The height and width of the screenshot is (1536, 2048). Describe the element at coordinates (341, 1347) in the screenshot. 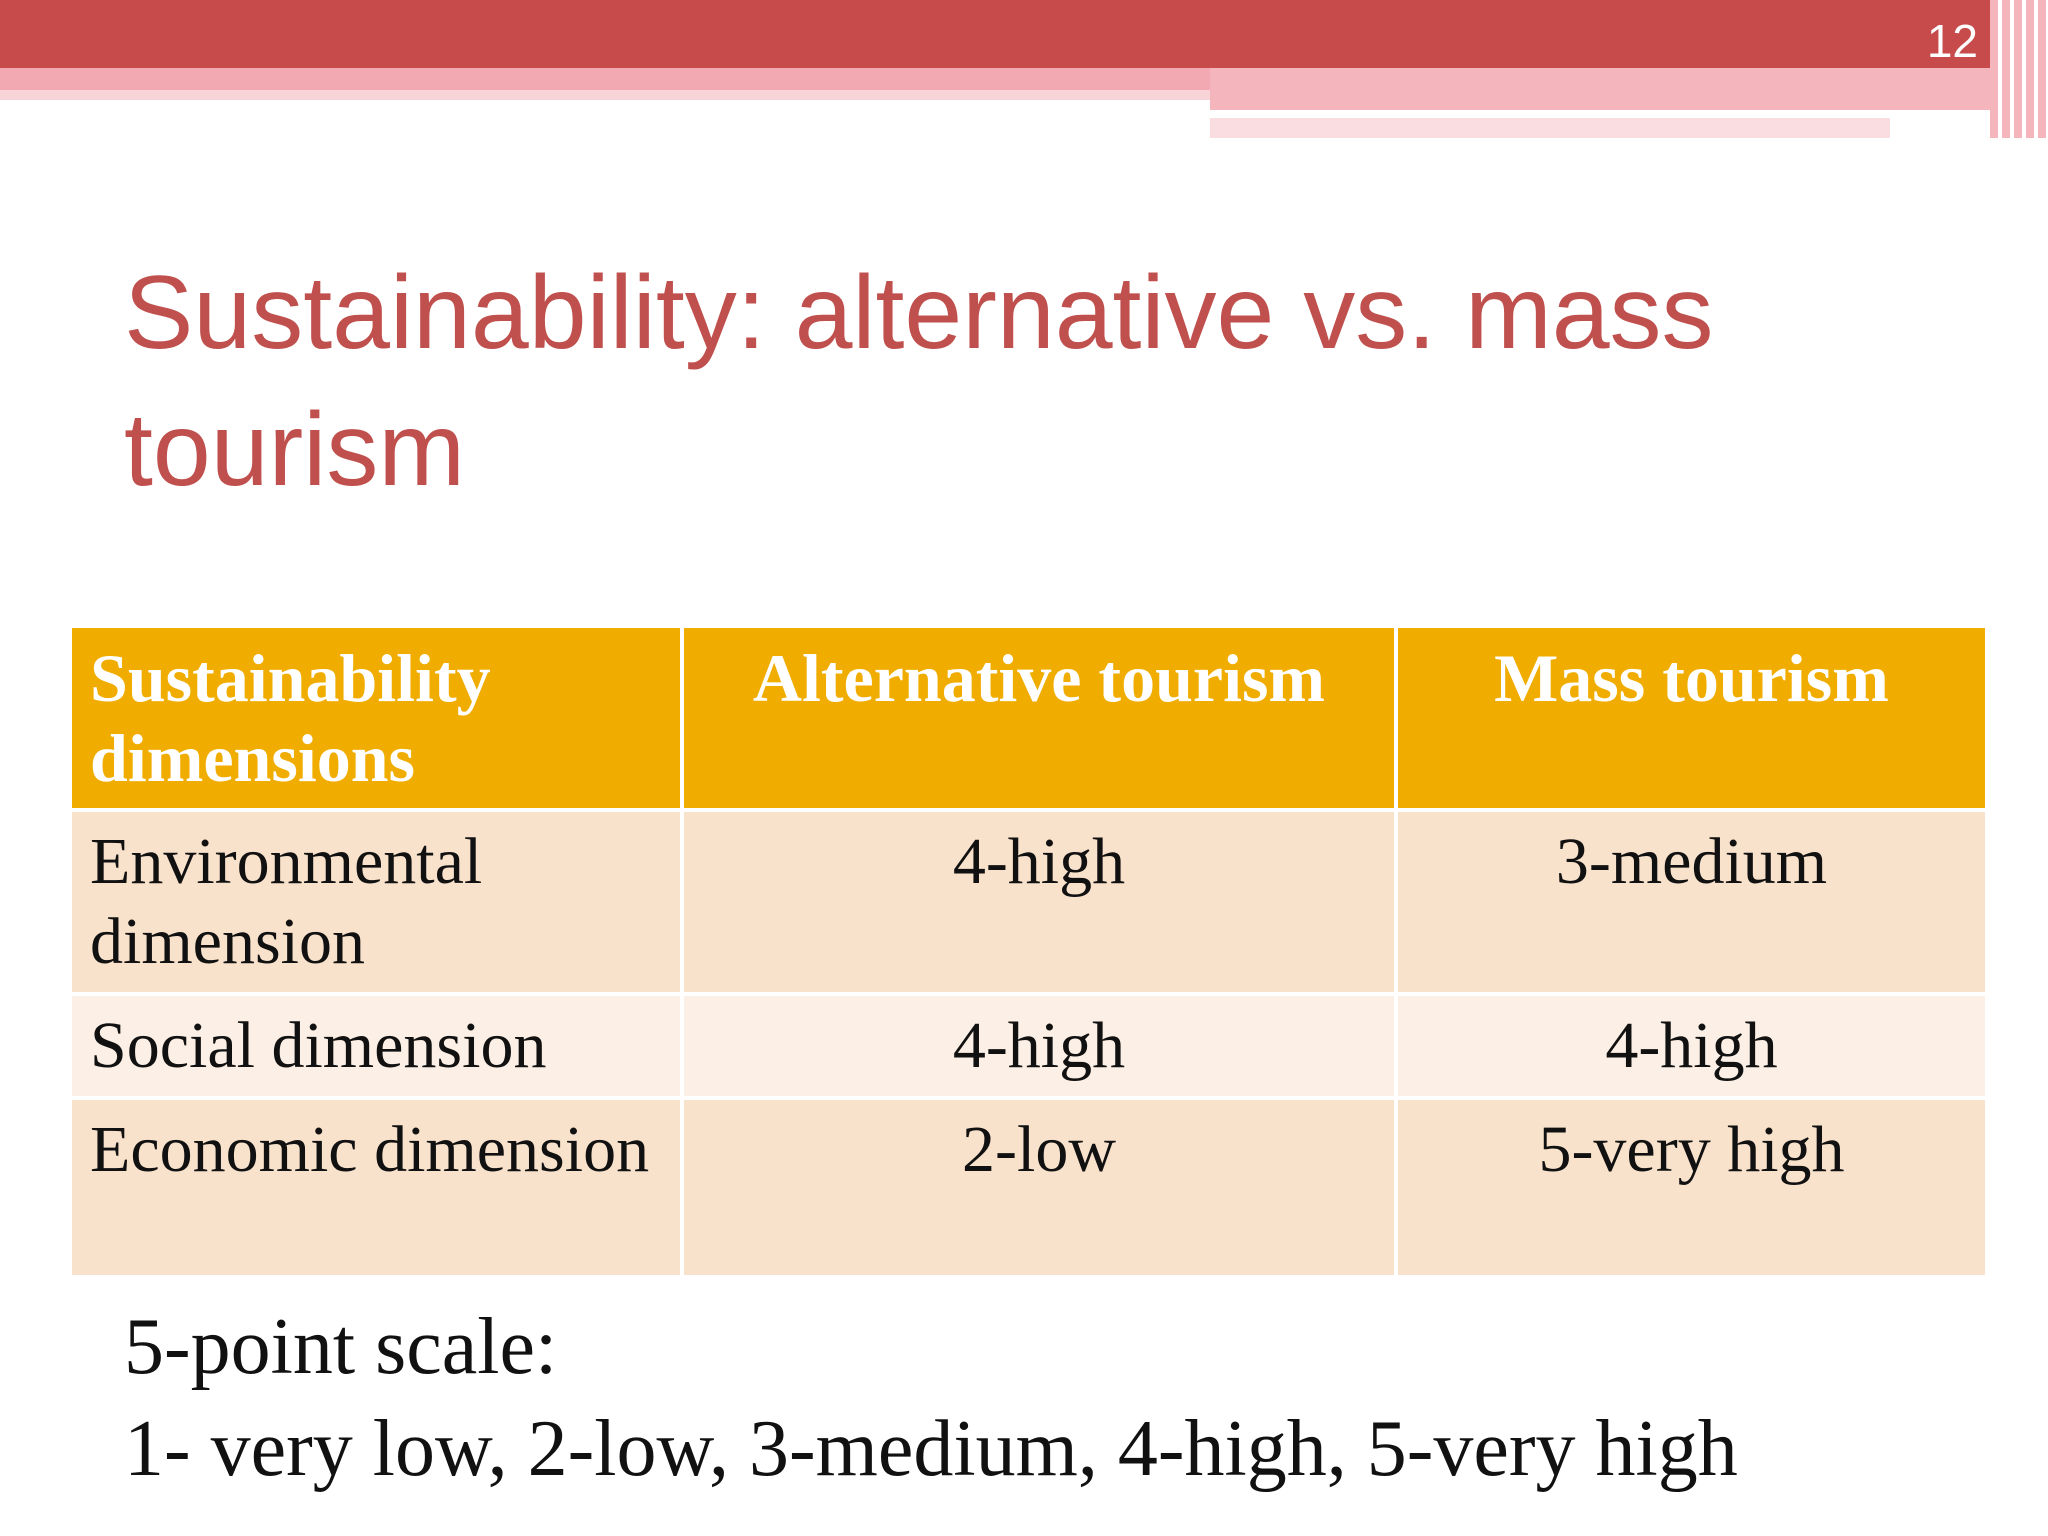

I see `note-line: 5-point scale:` at that location.